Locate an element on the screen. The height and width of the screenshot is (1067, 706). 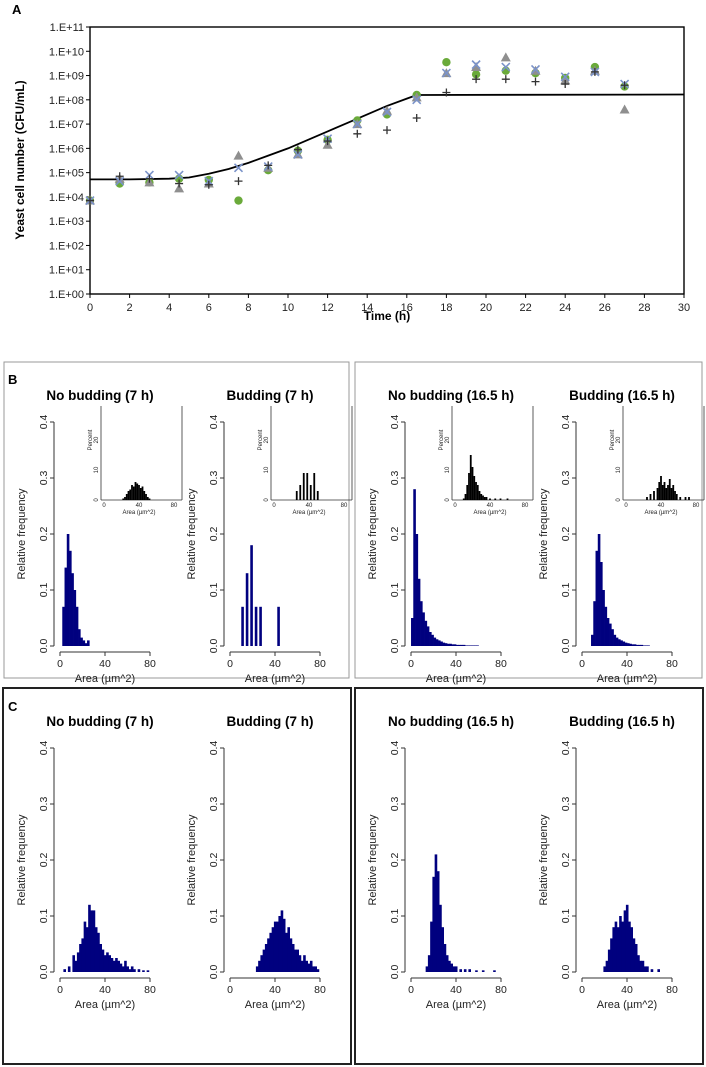
x-tick-label: 22 is located at coordinates (525, 308).